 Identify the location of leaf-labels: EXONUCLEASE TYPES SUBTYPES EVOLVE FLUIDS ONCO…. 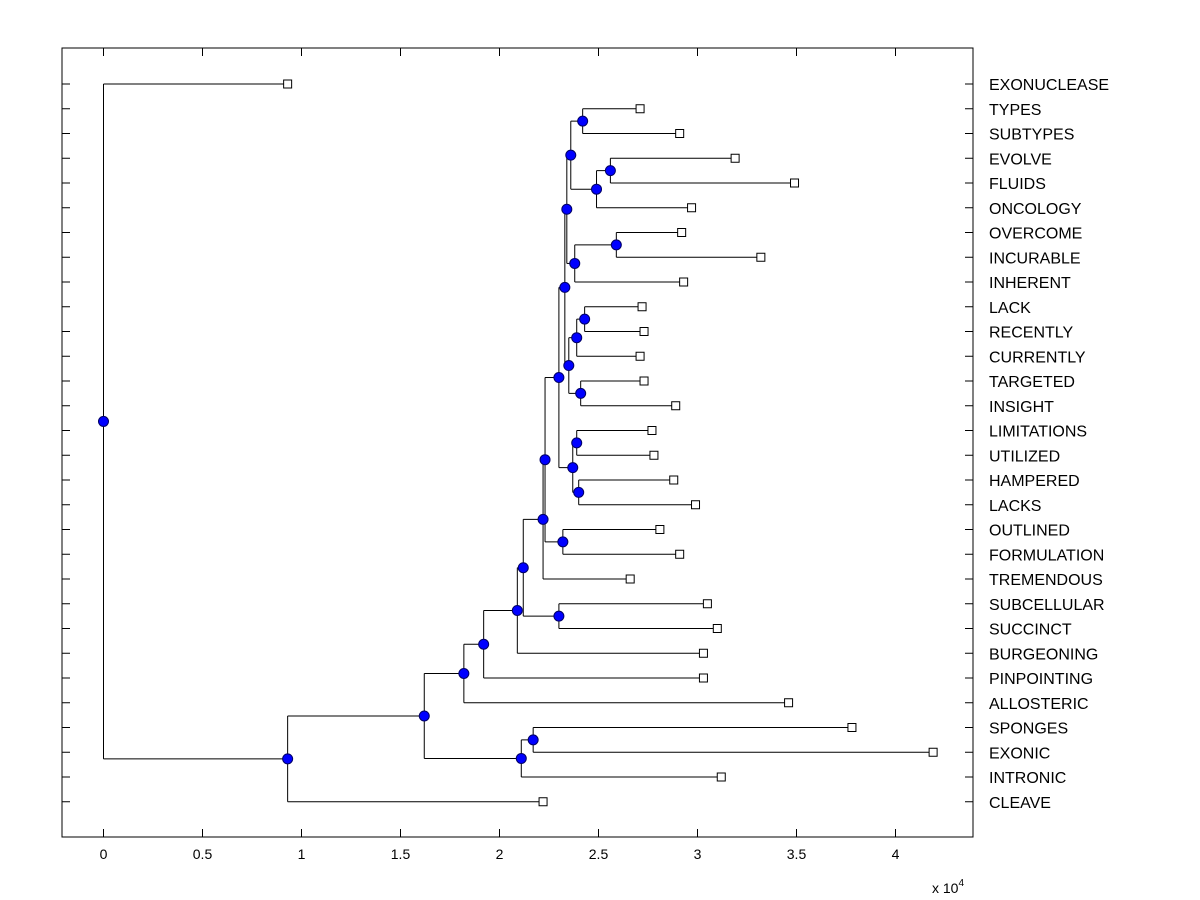
(1049, 444).